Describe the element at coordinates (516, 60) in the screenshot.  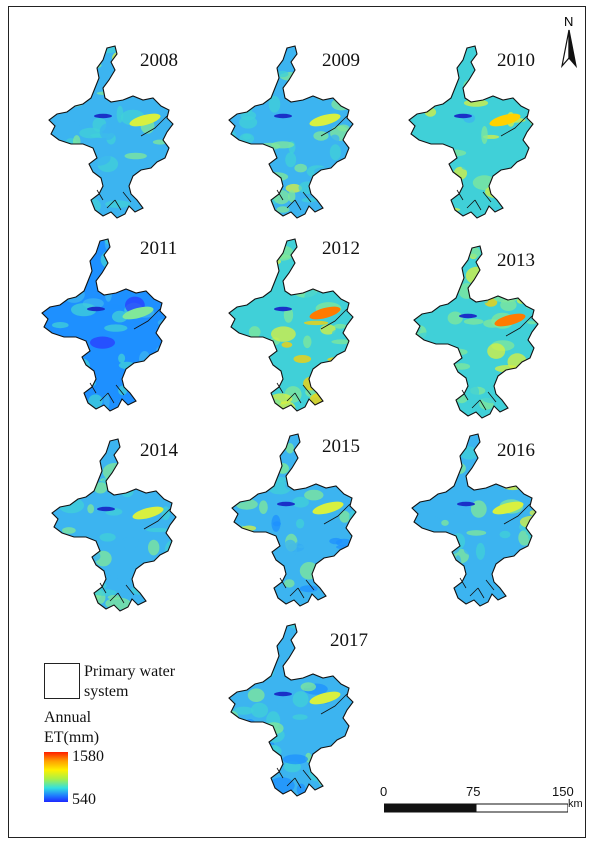
I see `year-label-2010: 2010` at that location.